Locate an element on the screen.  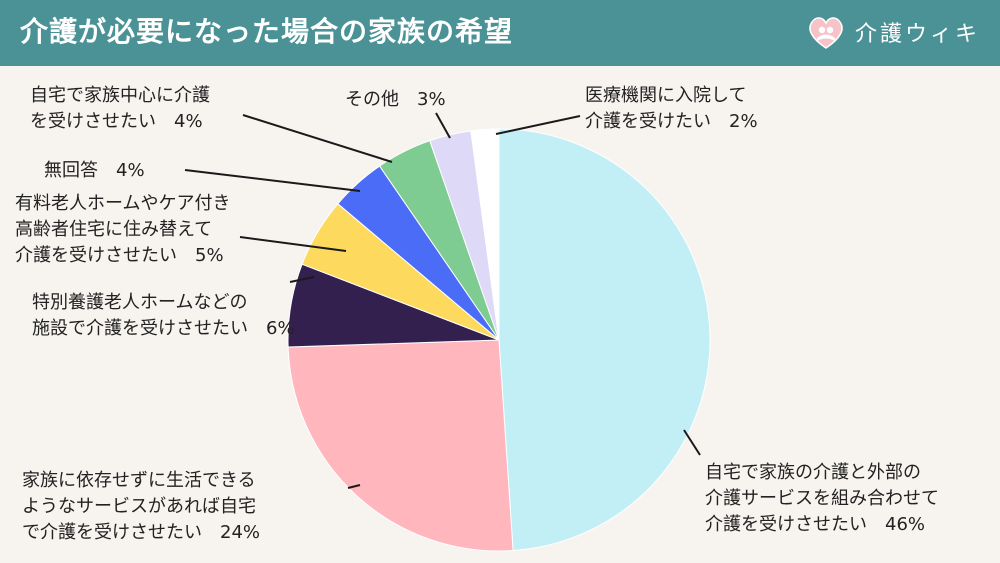
slice-label-line: 高齢者住宅に住み替えて is located at coordinates (113, 229).